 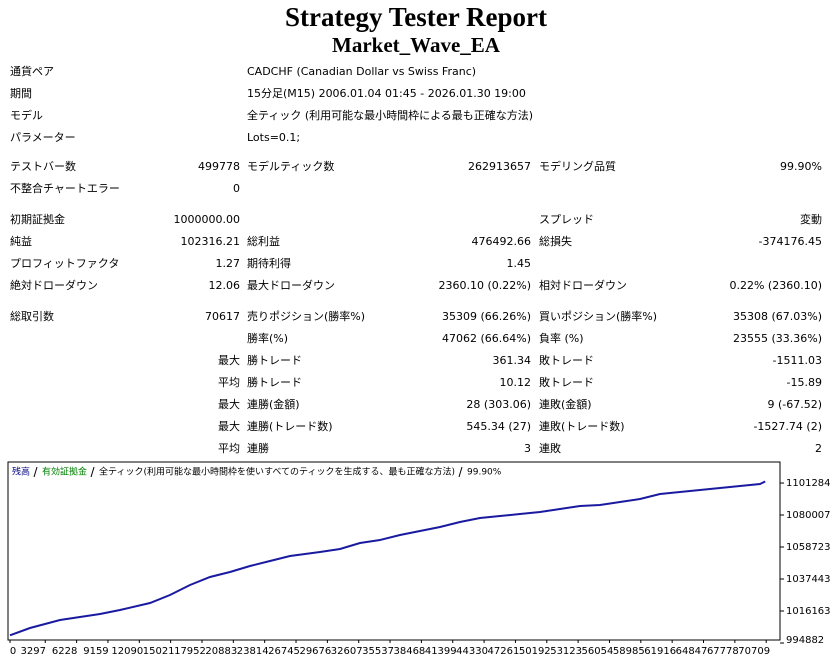 I want to click on stat-label: 総取引数, so click(x=32, y=316).